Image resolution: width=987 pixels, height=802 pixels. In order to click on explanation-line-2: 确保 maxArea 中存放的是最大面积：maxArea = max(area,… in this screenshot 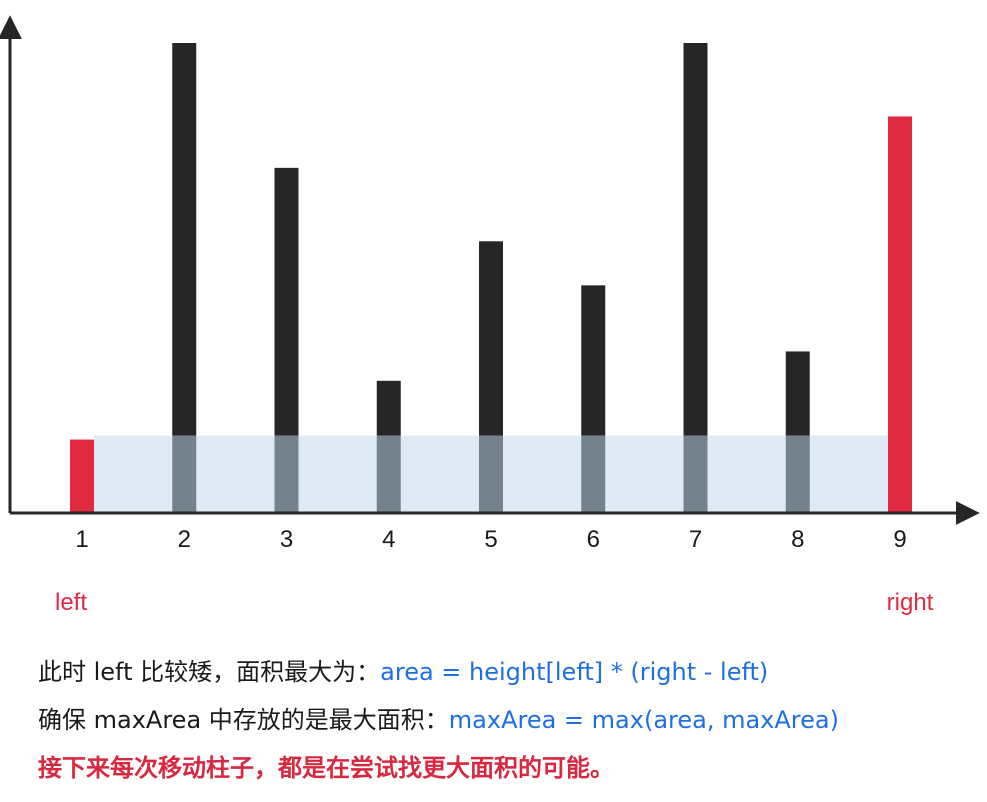, I will do `click(438, 717)`.